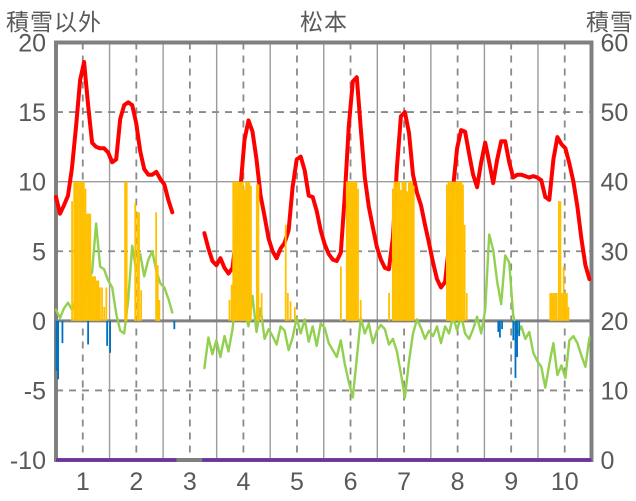 The height and width of the screenshot is (501, 636). I want to click on left-axis-tick-labels: 20 15 10 5 0 -5 -10, so click(28, 253).